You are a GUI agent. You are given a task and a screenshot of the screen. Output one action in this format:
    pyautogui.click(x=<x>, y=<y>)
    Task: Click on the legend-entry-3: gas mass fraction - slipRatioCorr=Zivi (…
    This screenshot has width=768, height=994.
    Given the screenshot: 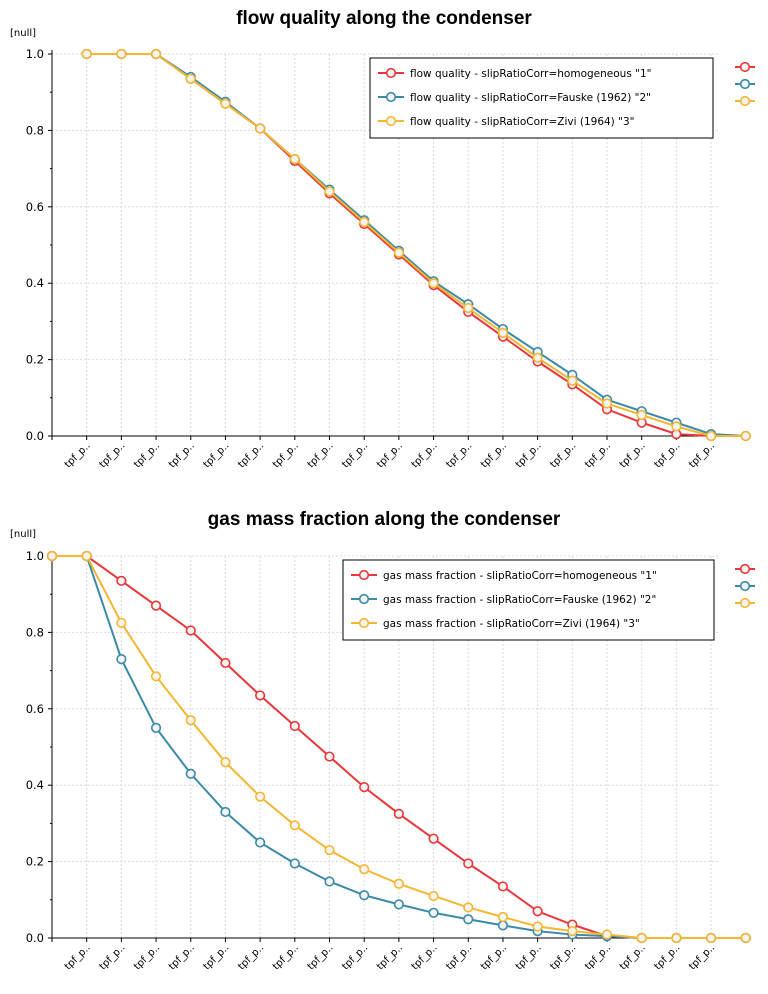 What is the action you would take?
    pyautogui.click(x=511, y=624)
    